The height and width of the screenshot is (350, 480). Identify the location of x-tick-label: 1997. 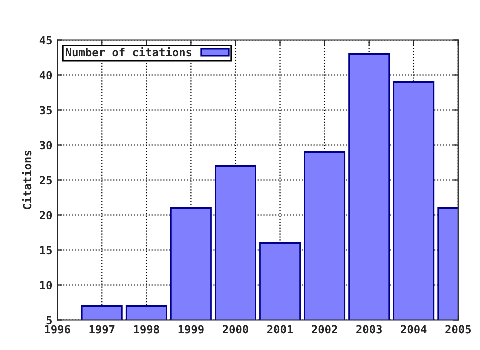
(102, 329).